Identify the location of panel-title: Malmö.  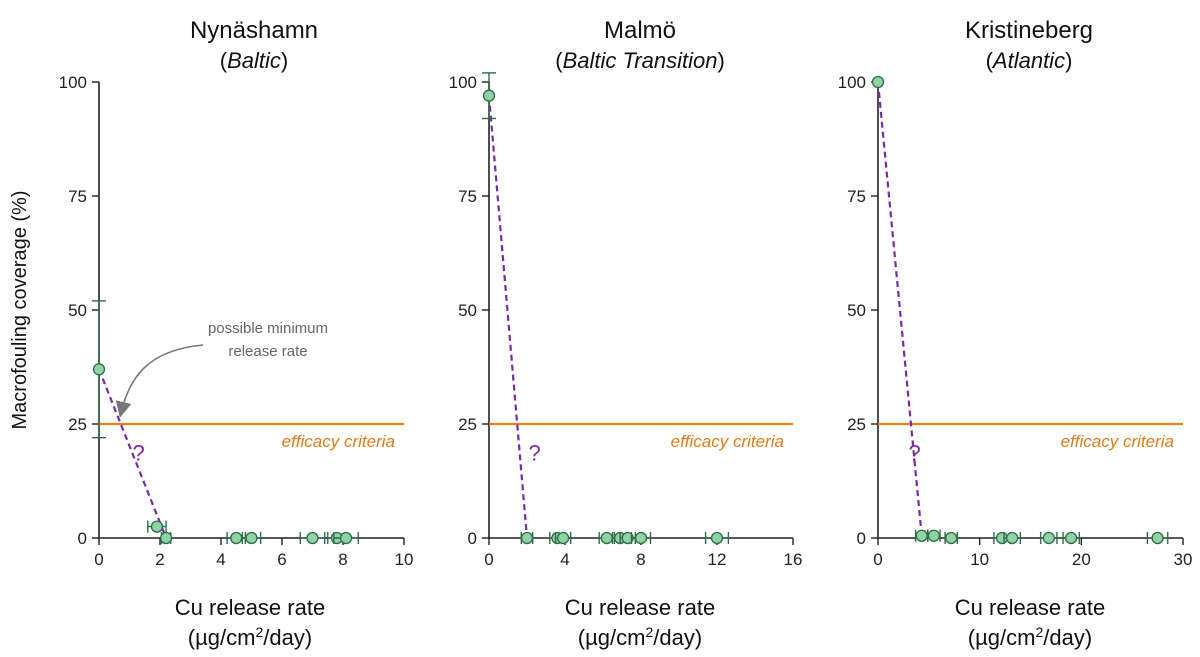
(640, 30).